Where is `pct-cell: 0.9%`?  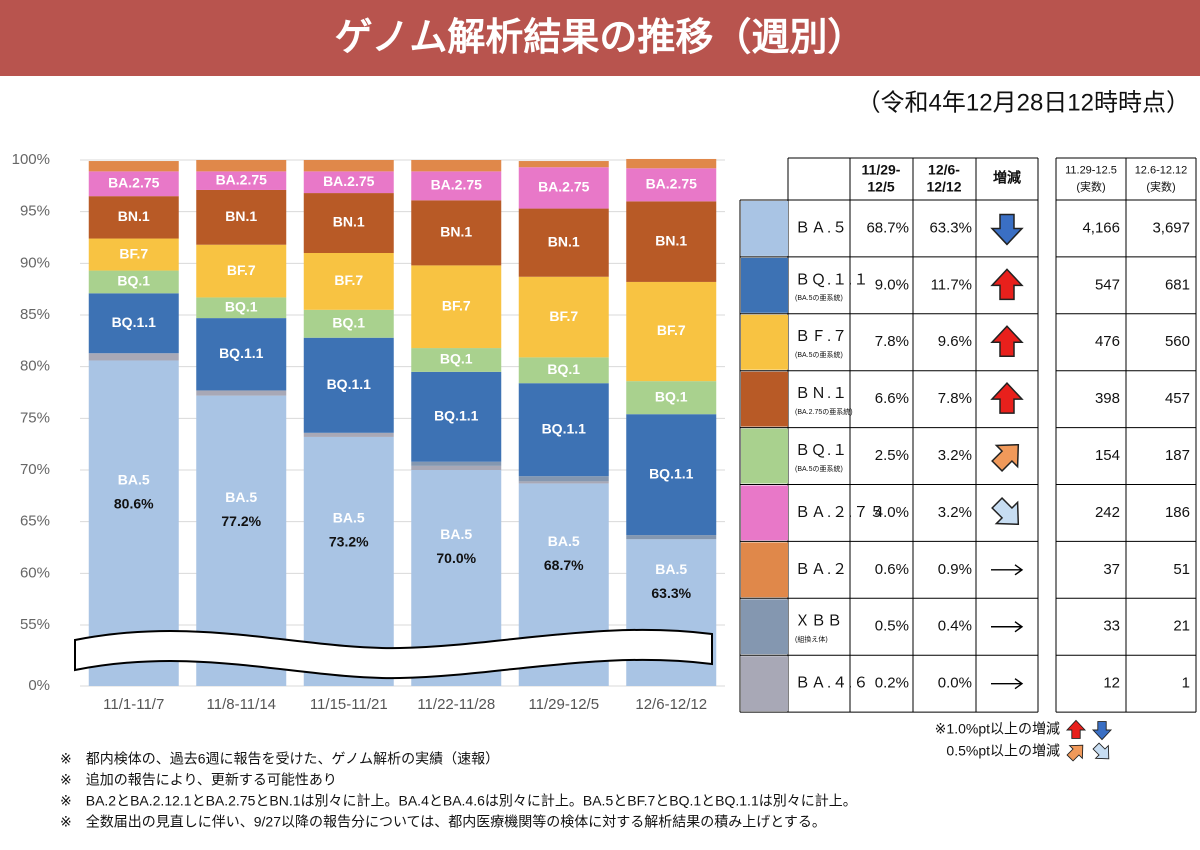
pct-cell: 0.9% is located at coordinates (955, 569).